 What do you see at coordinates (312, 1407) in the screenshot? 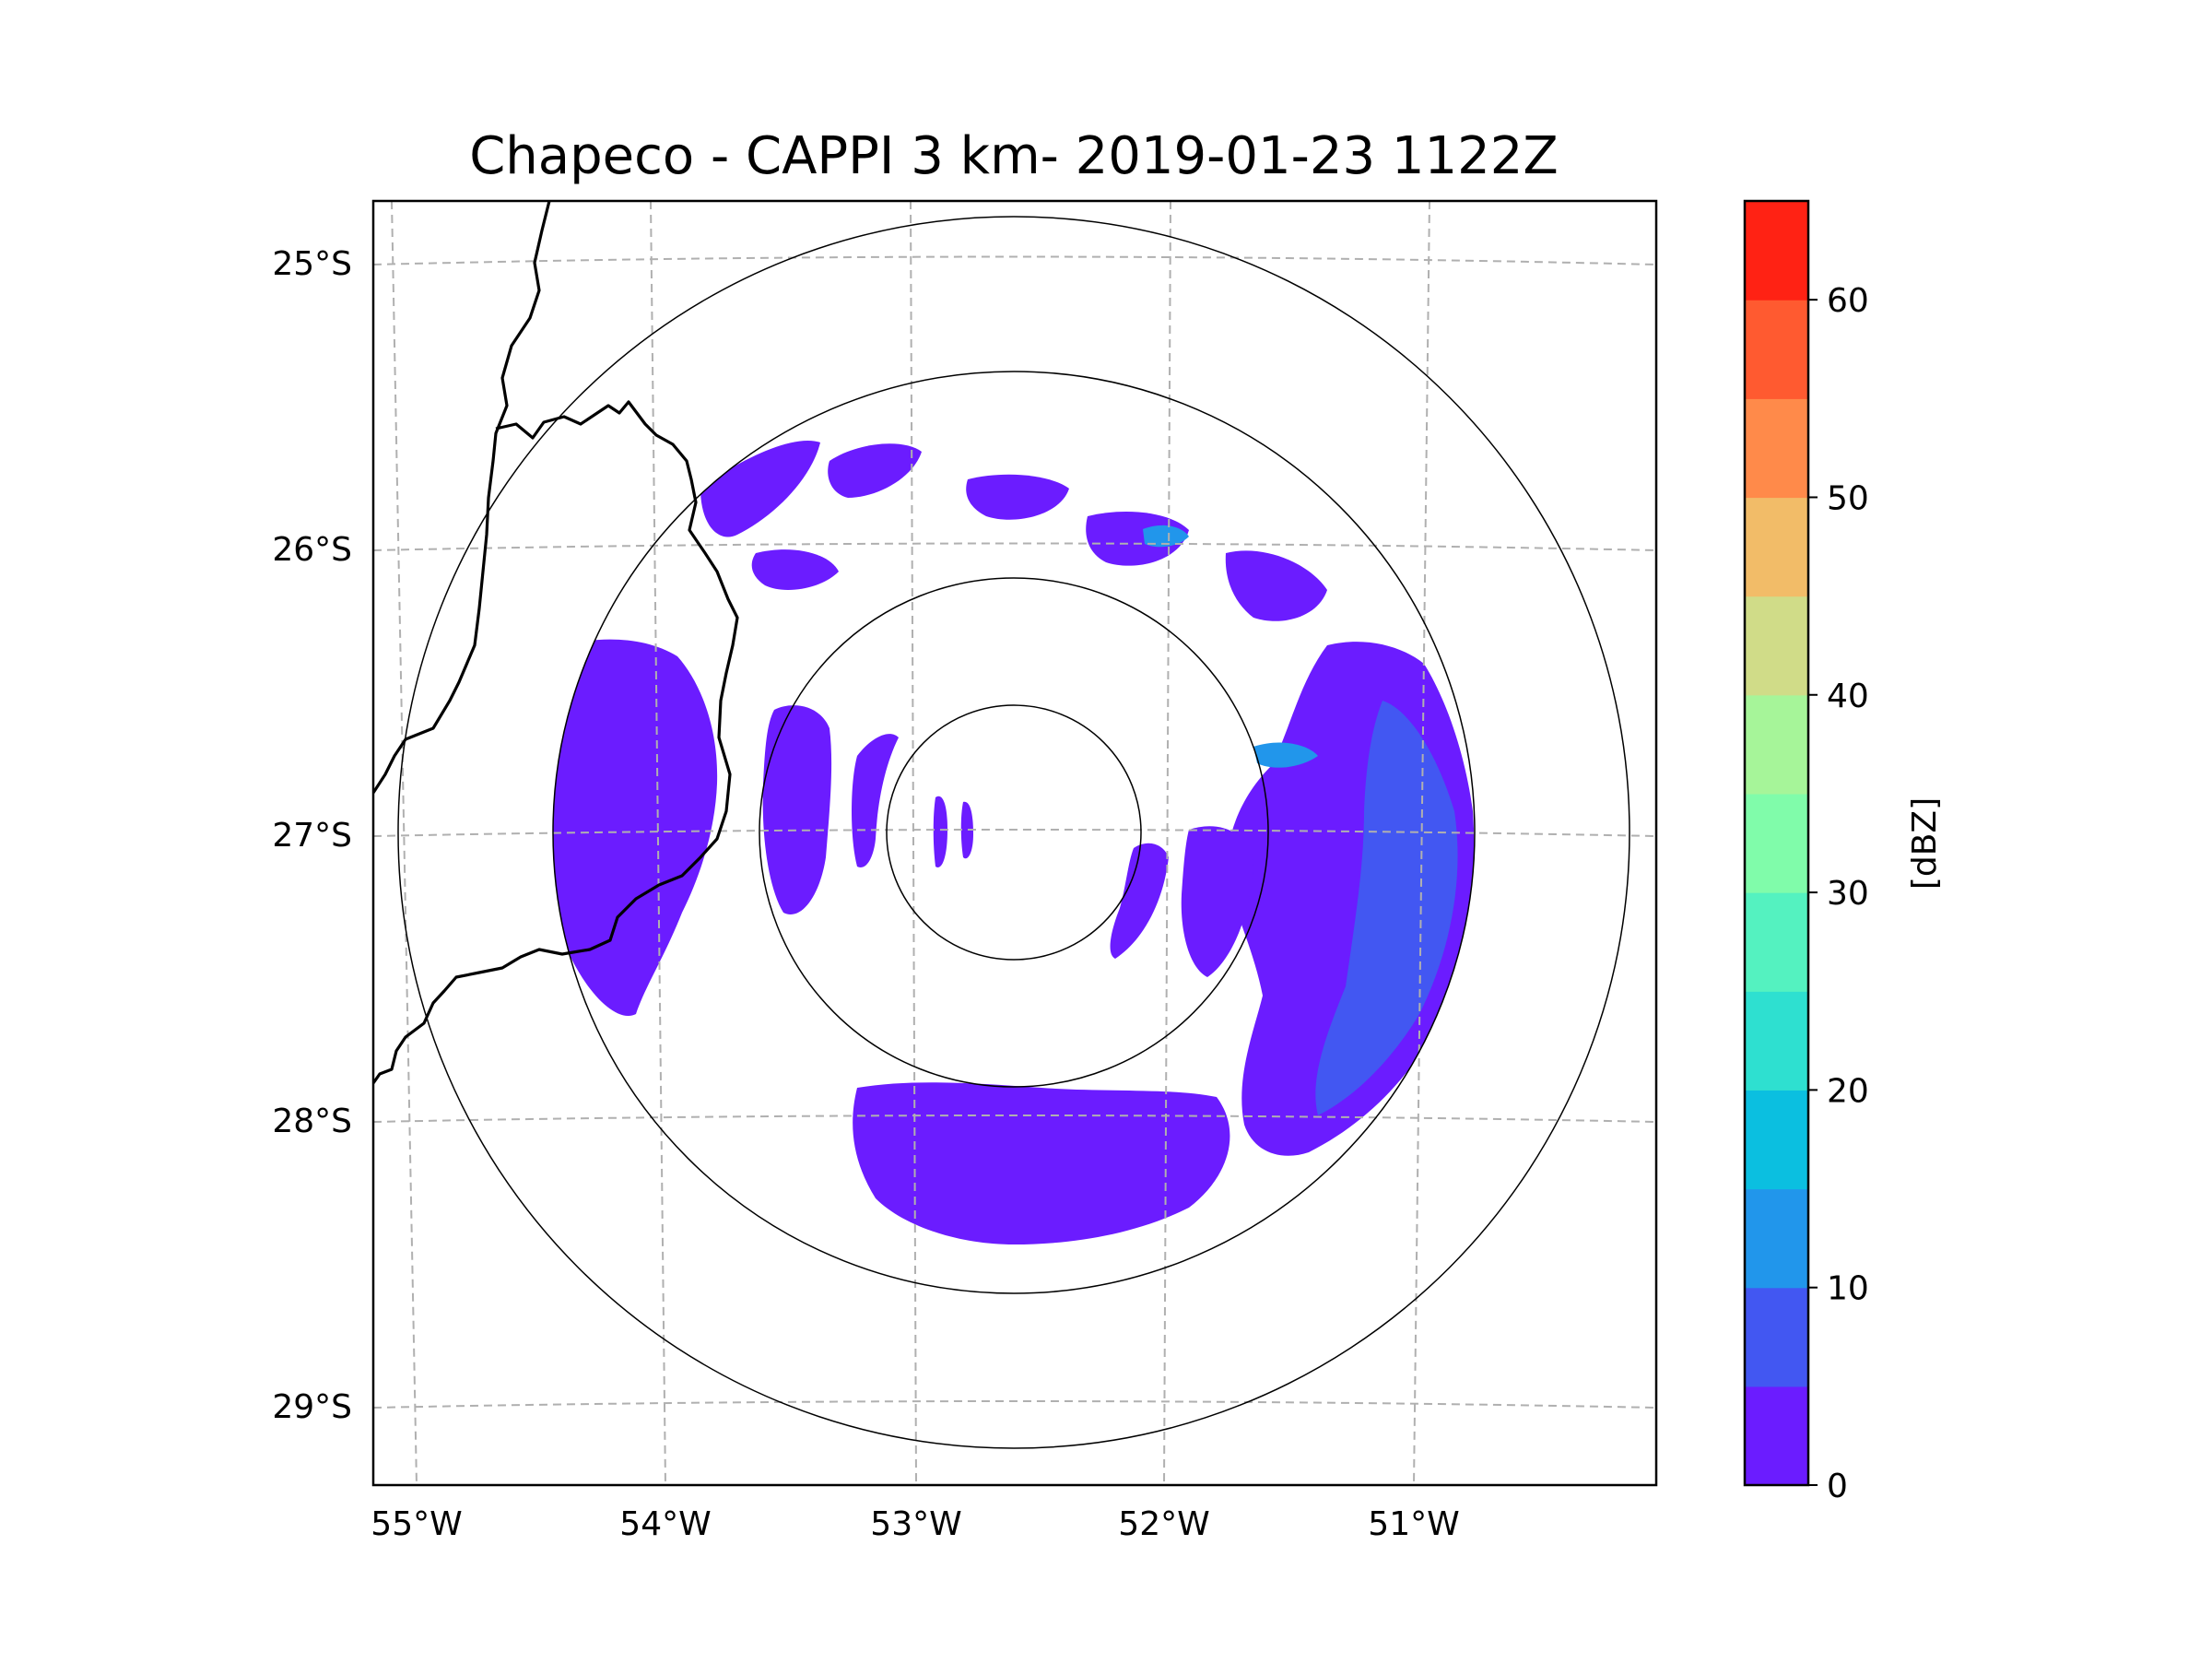
I see `lat-label-29s: 29°S` at bounding box center [312, 1407].